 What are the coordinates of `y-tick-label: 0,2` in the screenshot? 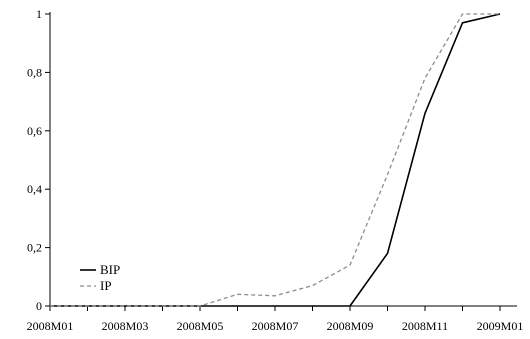 It's located at (34, 248).